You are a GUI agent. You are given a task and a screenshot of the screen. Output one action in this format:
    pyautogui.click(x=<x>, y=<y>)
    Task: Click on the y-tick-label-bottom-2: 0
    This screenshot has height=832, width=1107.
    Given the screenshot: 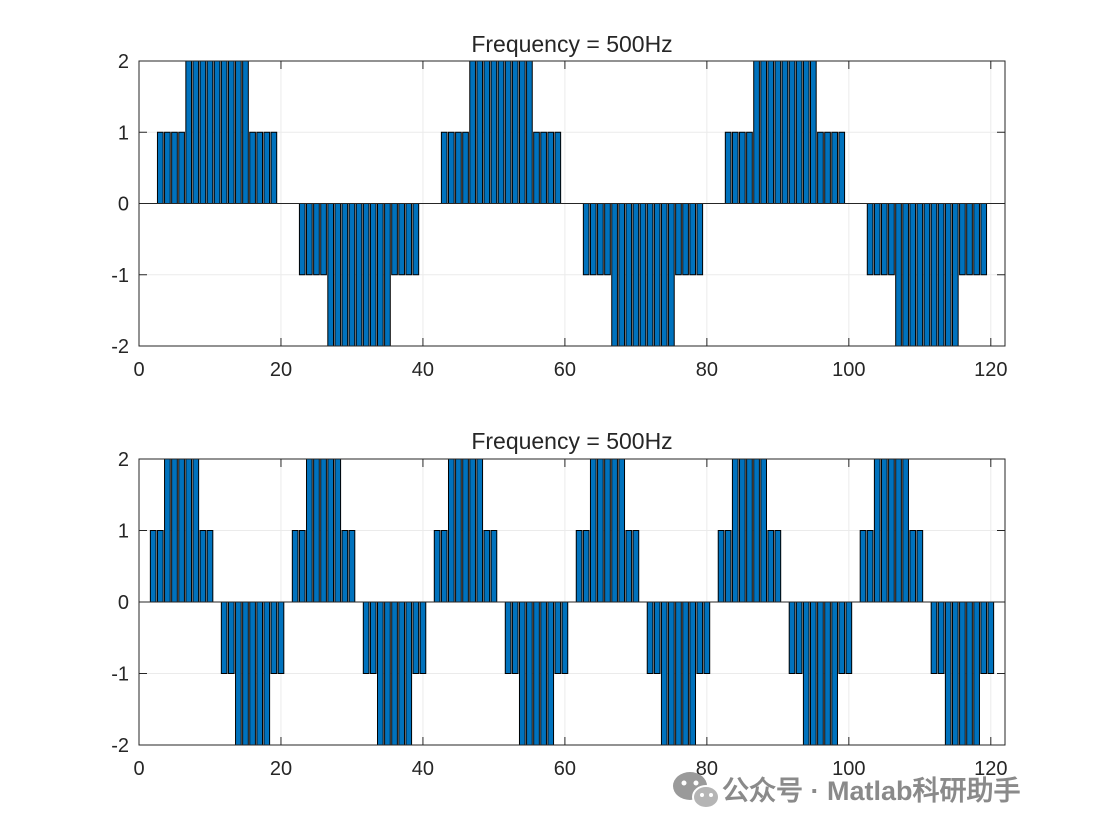 What is the action you would take?
    pyautogui.click(x=123, y=603)
    